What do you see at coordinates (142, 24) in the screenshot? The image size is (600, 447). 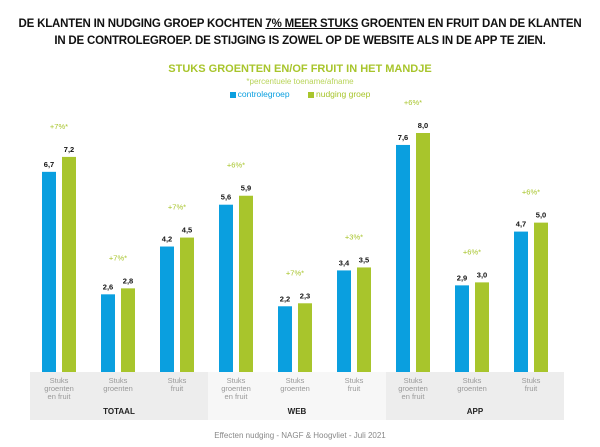 I see `headline-text: DE KLANTEN IN NUDGING GROEP KOCHTEN` at bounding box center [142, 24].